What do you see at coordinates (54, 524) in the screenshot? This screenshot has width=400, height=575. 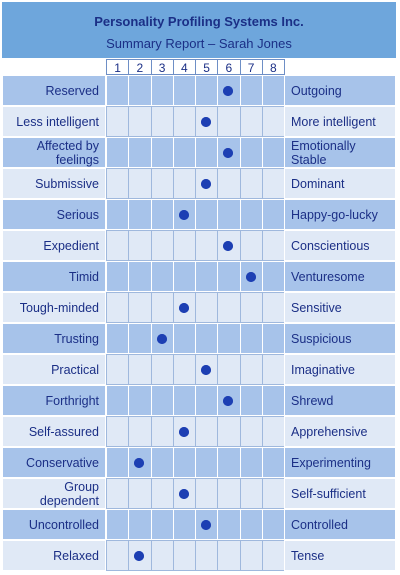 I see `left-trait: Uncontrolled` at bounding box center [54, 524].